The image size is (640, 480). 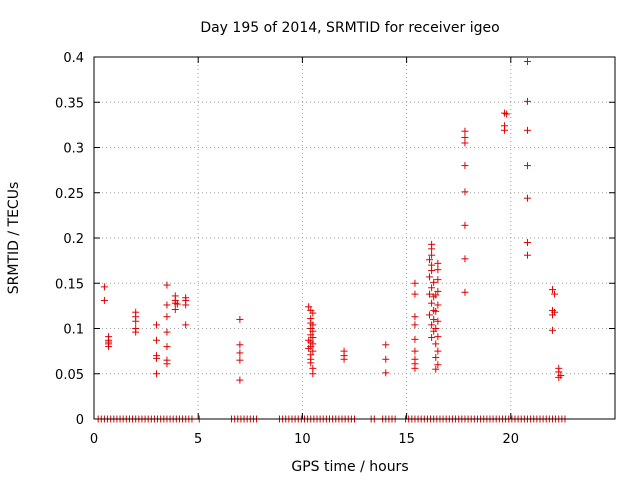 I want to click on y-tick-label: 0.05, so click(x=69, y=375).